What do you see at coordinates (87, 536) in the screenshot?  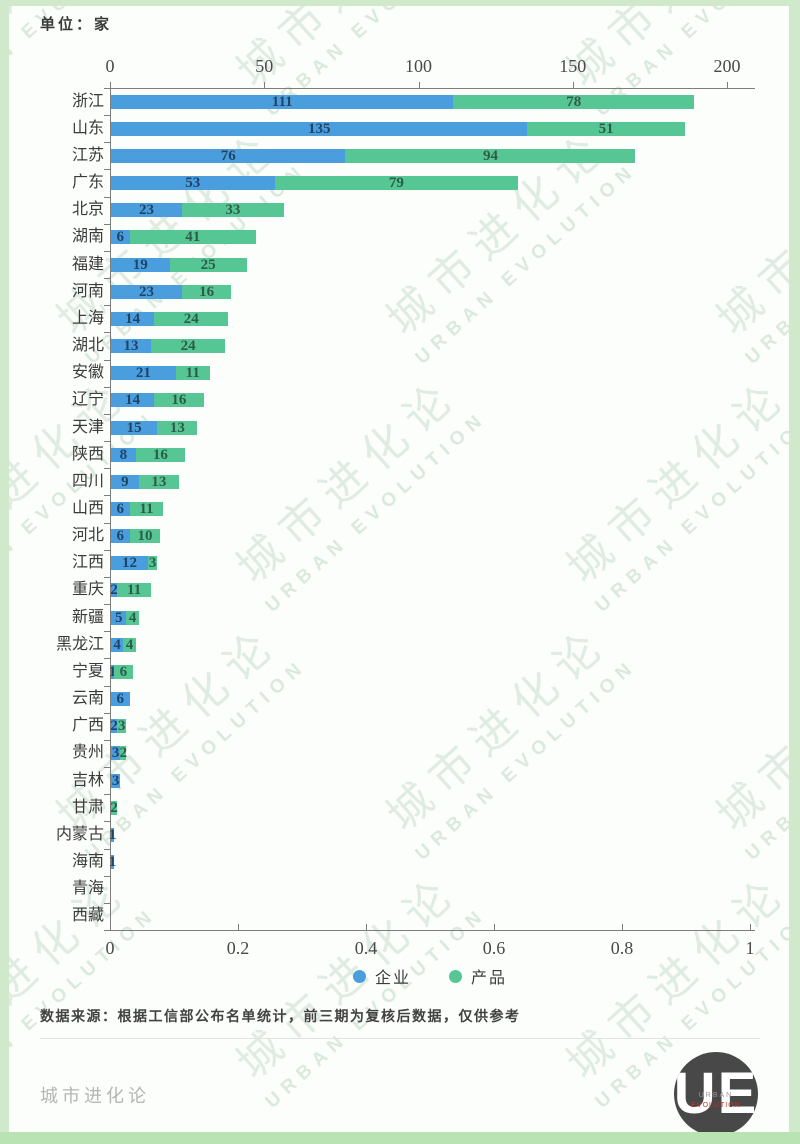 I see `category-label: 河北` at bounding box center [87, 536].